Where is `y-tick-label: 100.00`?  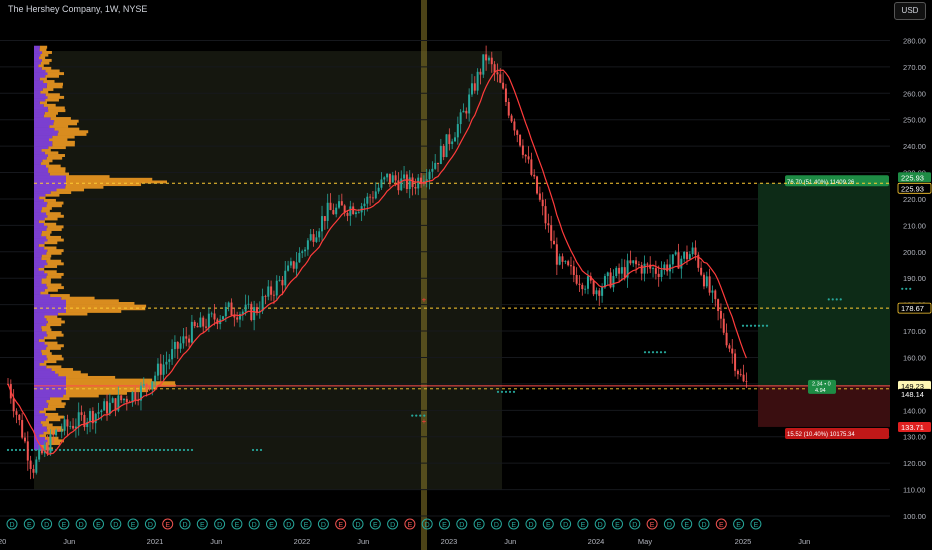
y-tick-label: 100.00 is located at coordinates (914, 516).